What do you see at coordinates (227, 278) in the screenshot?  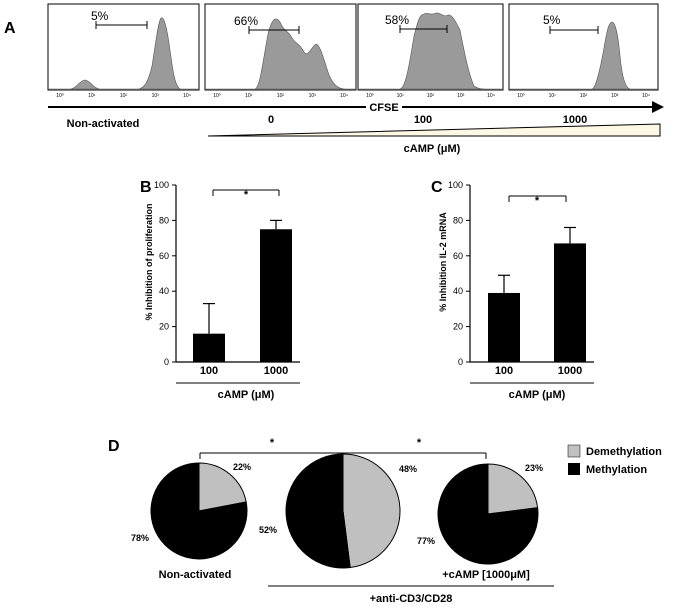 I see `chart-b: 0 20 40 60 80 100 100 1000` at bounding box center [227, 278].